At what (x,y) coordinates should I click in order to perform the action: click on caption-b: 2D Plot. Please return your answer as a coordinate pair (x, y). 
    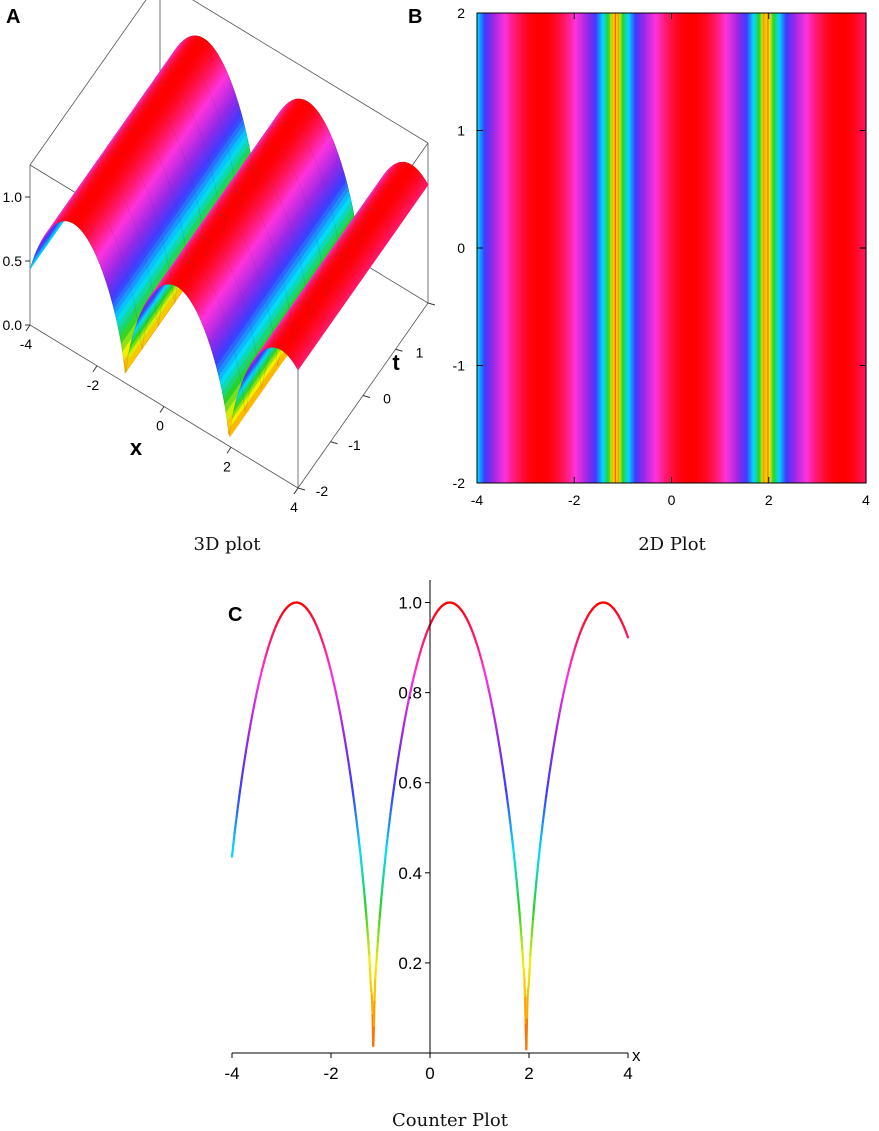
    Looking at the image, I should click on (672, 544).